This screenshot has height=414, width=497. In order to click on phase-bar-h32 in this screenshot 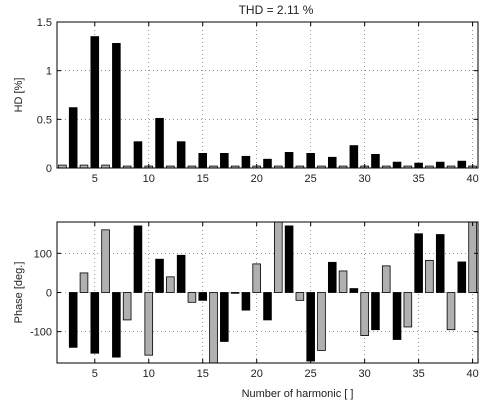, I will do `click(386, 279)`.